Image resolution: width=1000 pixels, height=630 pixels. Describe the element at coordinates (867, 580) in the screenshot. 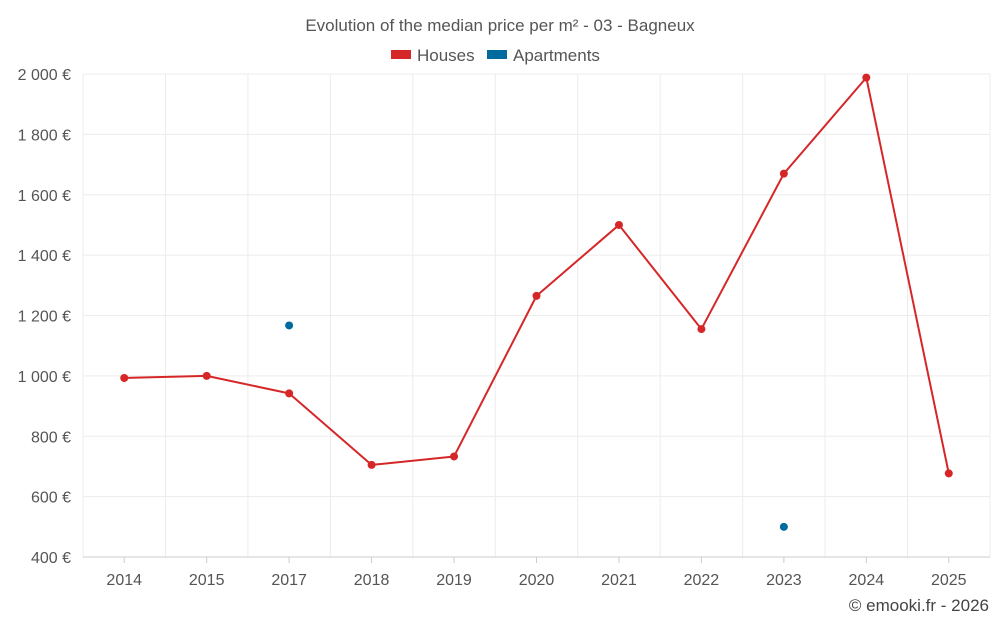

I see `x-tick-label: 2024` at that location.